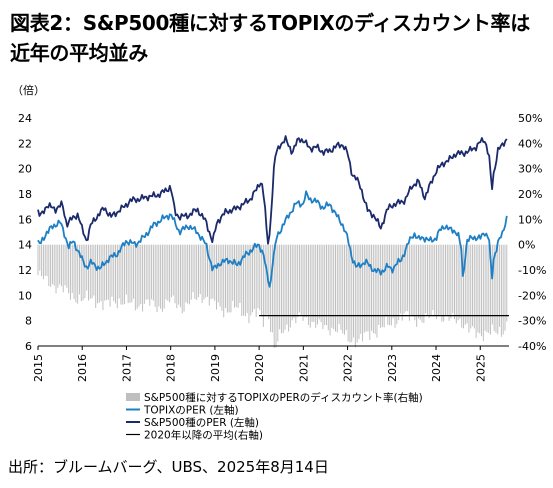 This screenshot has height=488, width=553. Describe the element at coordinates (480, 368) in the screenshot. I see `x-tick-label: 2025` at that location.